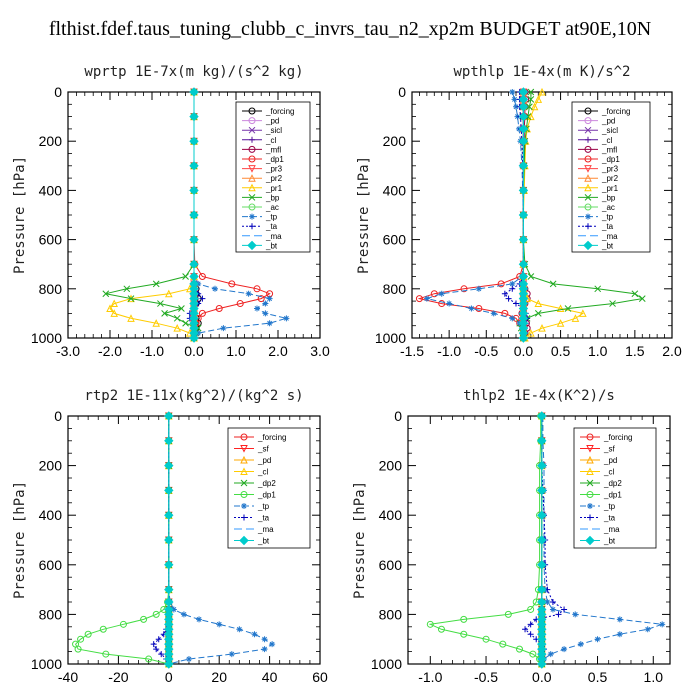 This screenshot has width=700, height=700. I want to click on series-bp, so click(152, 215).